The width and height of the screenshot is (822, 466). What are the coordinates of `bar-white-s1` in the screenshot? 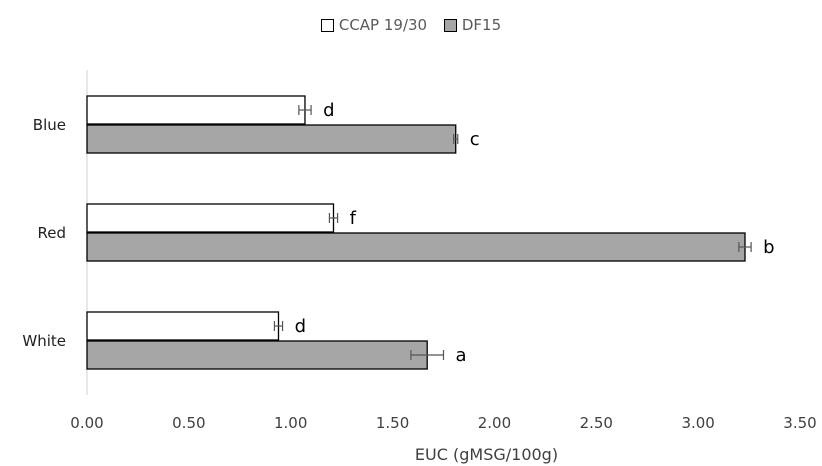 It's located at (257, 355).